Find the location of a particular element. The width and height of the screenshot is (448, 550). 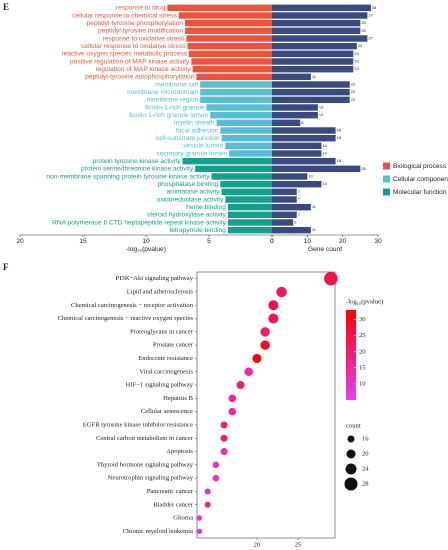

category-label: protein tyrosine kinase activity is located at coordinates (137, 161).